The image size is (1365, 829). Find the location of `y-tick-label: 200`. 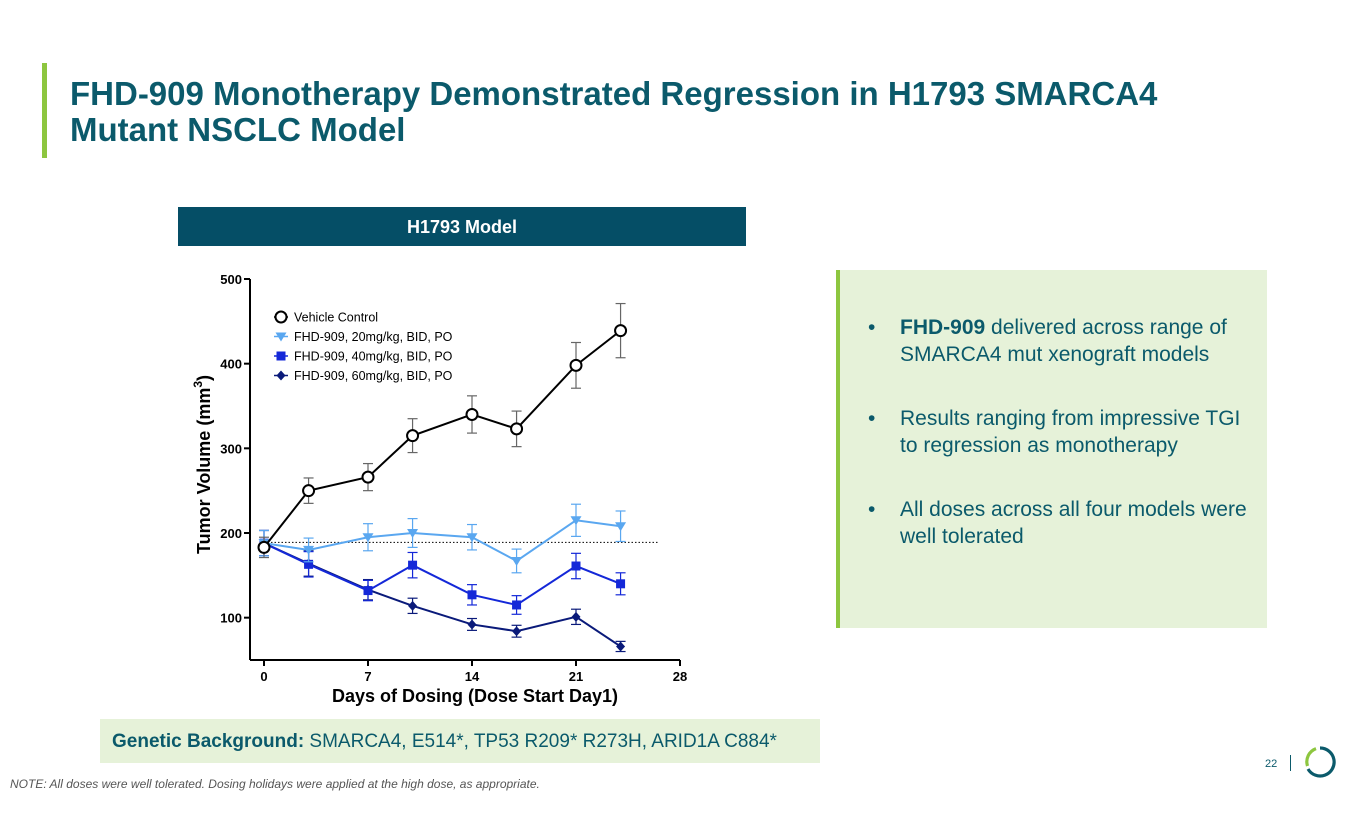

y-tick-label: 200 is located at coordinates (231, 533).